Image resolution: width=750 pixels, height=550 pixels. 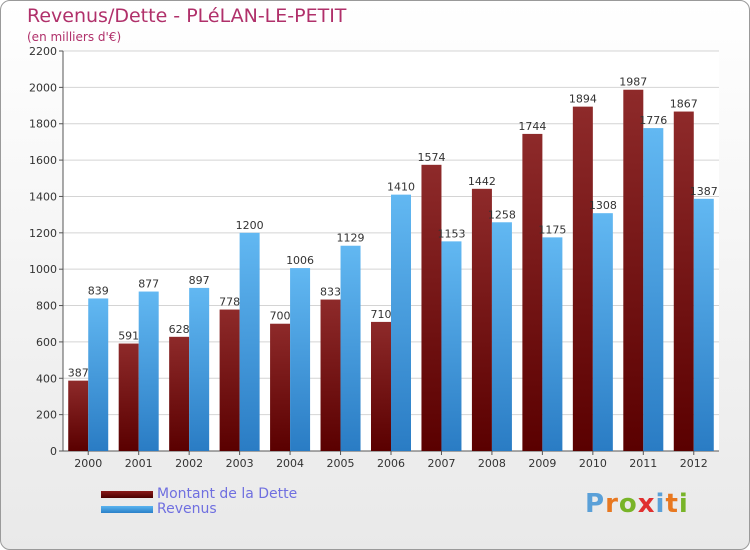 I want to click on x-tick-label: 2012, so click(x=694, y=463).